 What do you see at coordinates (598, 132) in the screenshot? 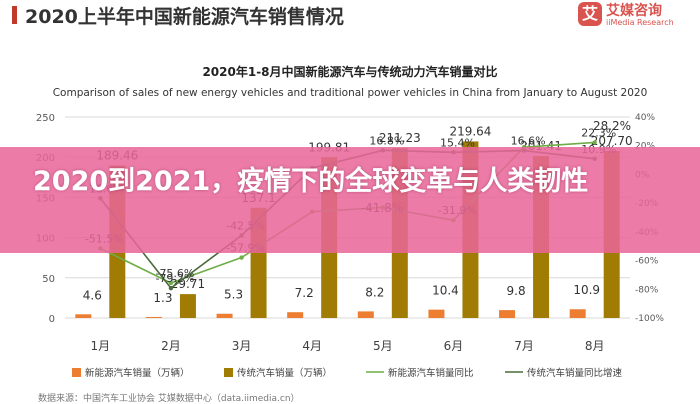
I see `nev-yoy-data-label: 22.3%` at bounding box center [598, 132].